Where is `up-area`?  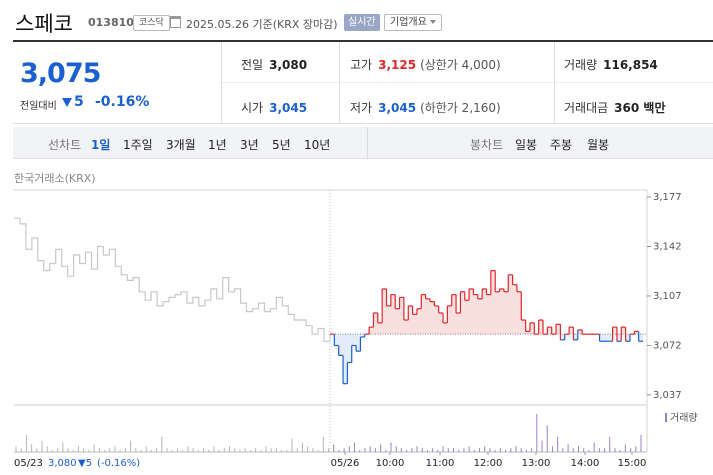
up-area is located at coordinates (486, 302).